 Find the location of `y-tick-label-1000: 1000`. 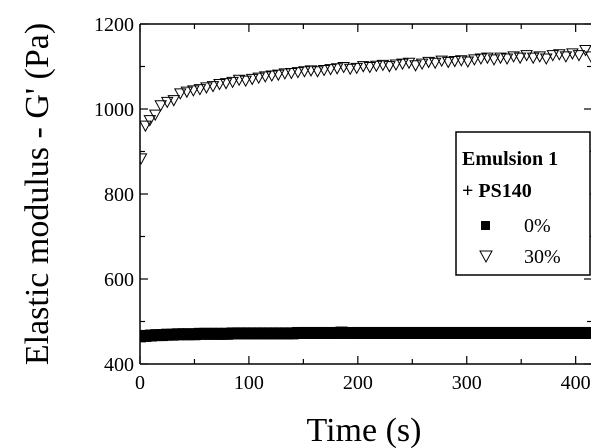

y-tick-label-1000: 1000 is located at coordinates (114, 110).